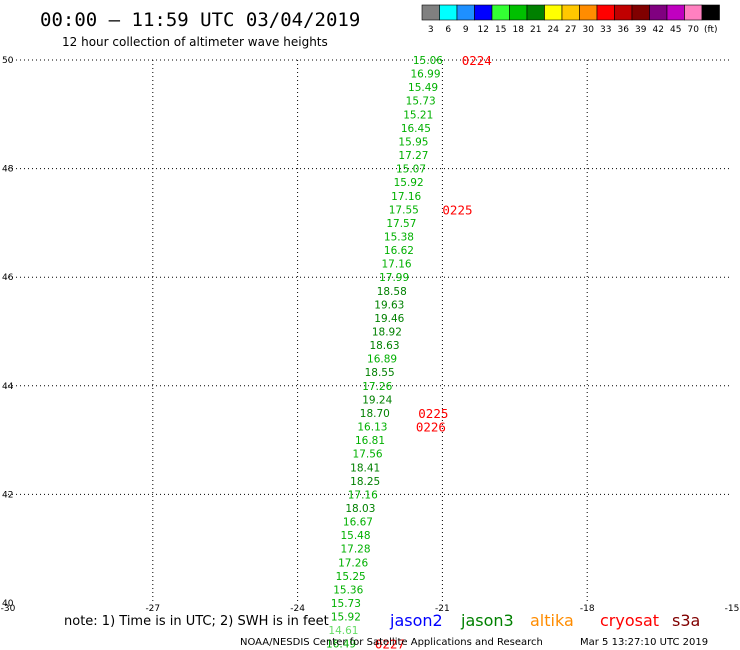 The image size is (740, 650). I want to click on wave-height-value: 18.63, so click(384, 346).